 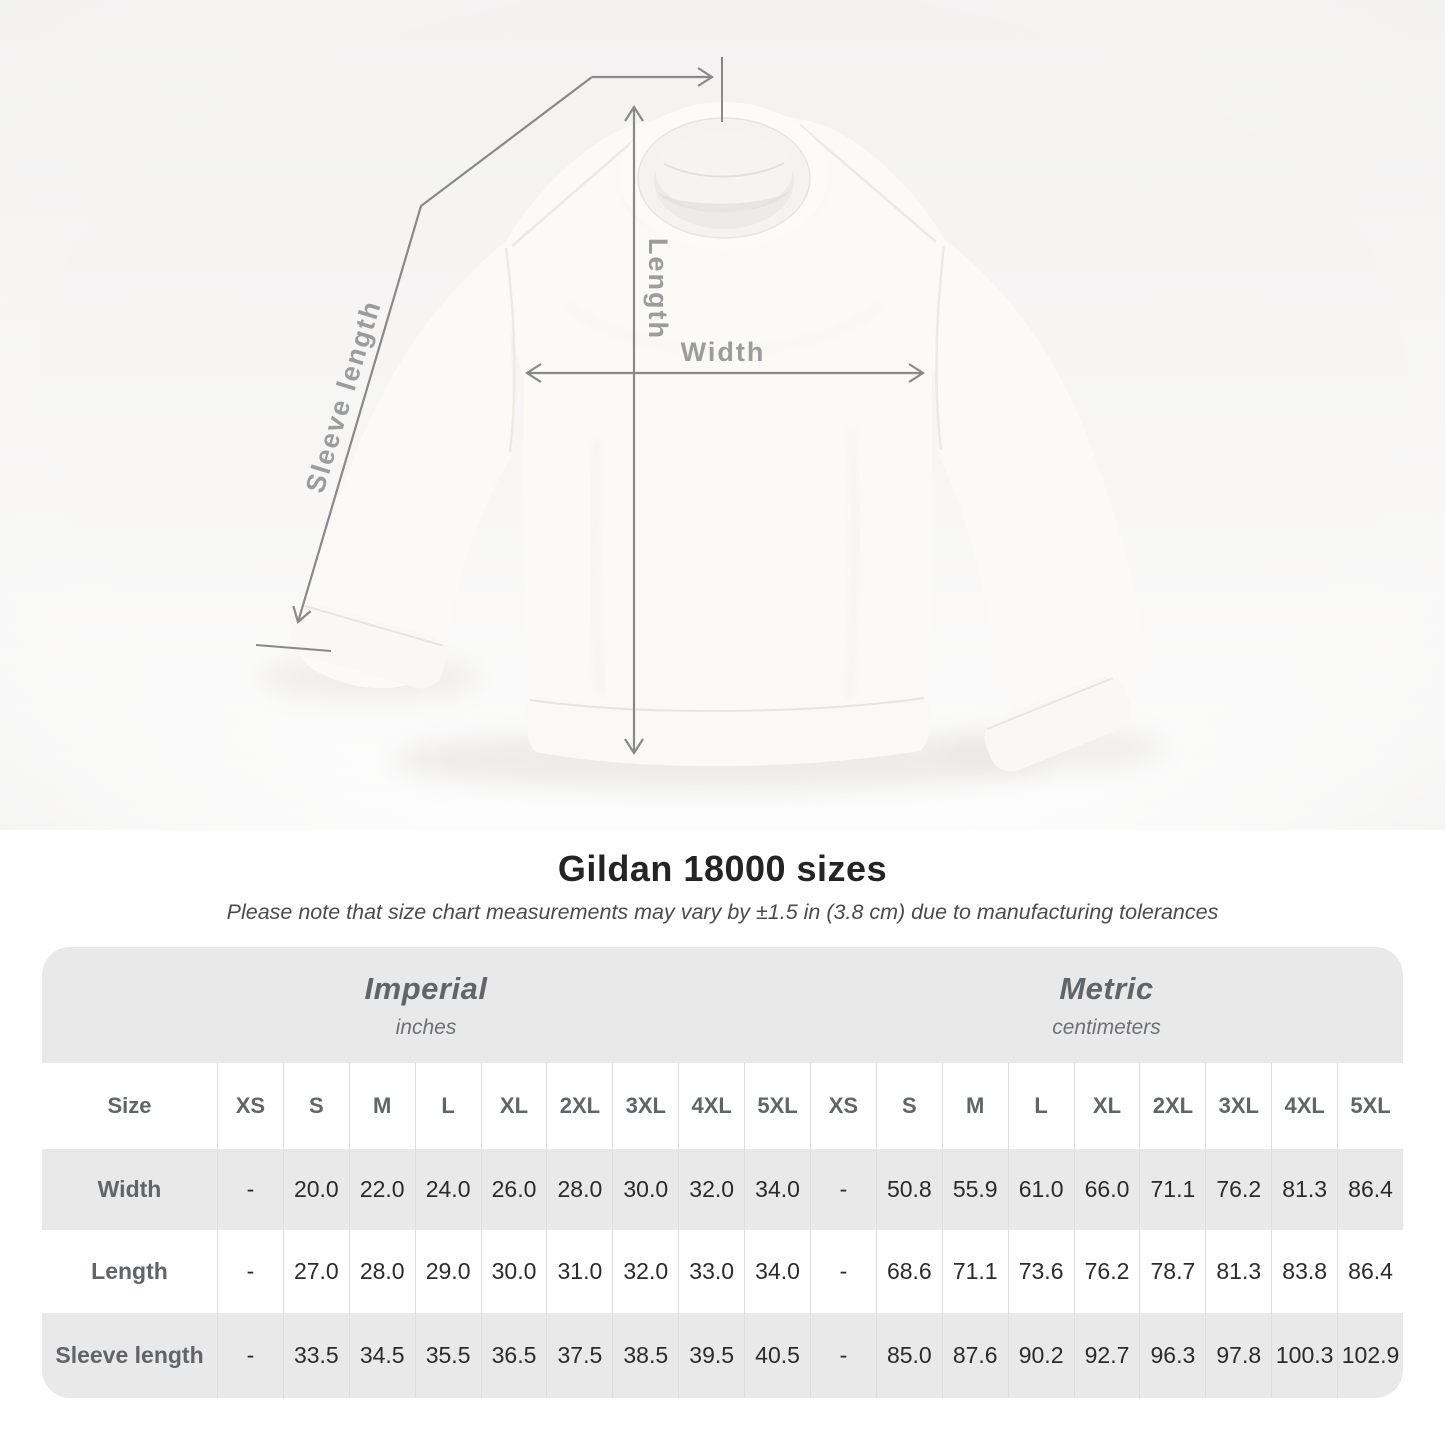 What do you see at coordinates (129, 1189) in the screenshot?
I see `row-label: Width` at bounding box center [129, 1189].